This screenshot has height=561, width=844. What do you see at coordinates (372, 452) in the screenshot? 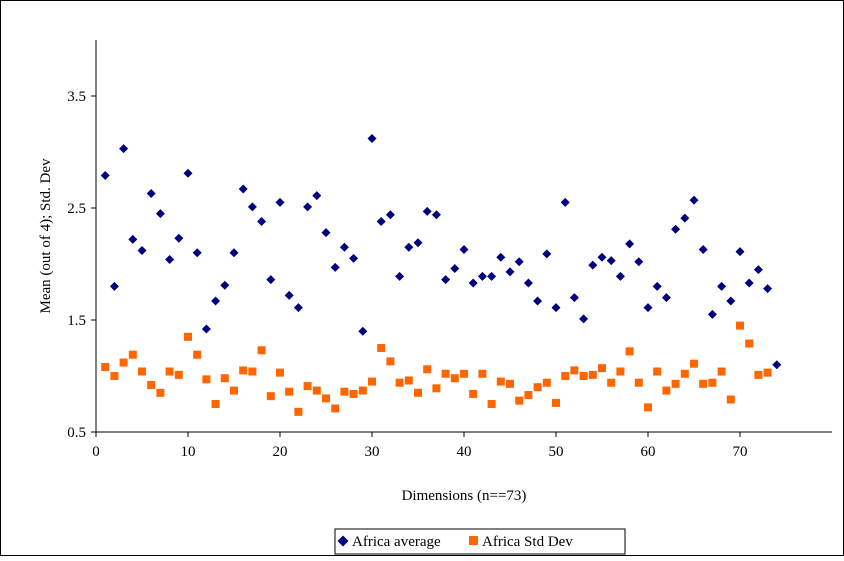
I see `x-tick-label: 30` at bounding box center [372, 452].